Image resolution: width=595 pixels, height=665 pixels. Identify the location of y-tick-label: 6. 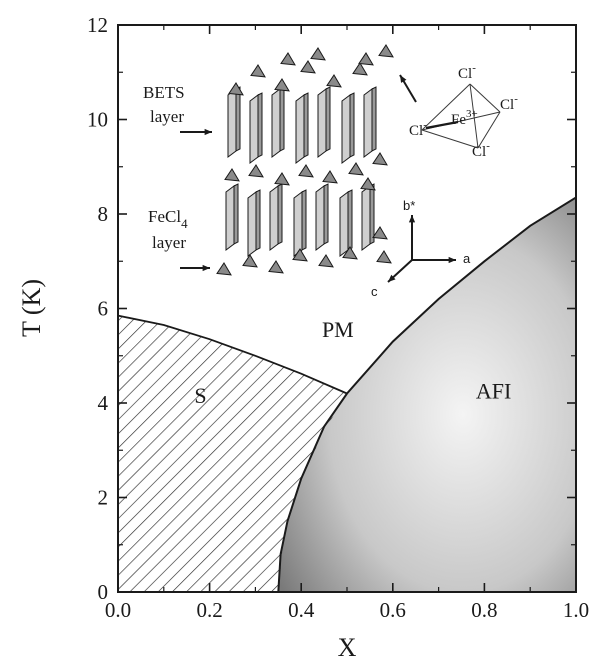
(103, 309).